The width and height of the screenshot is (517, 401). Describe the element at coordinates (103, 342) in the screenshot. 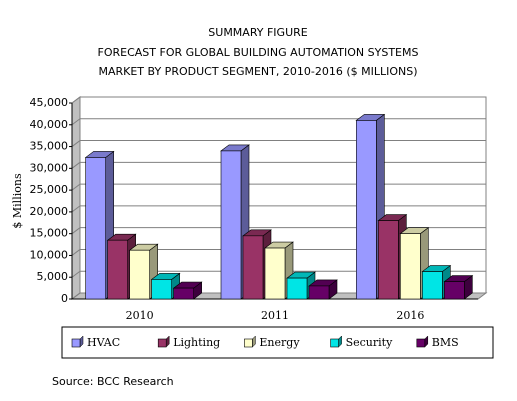

I see `legend-label: HVAC` at that location.